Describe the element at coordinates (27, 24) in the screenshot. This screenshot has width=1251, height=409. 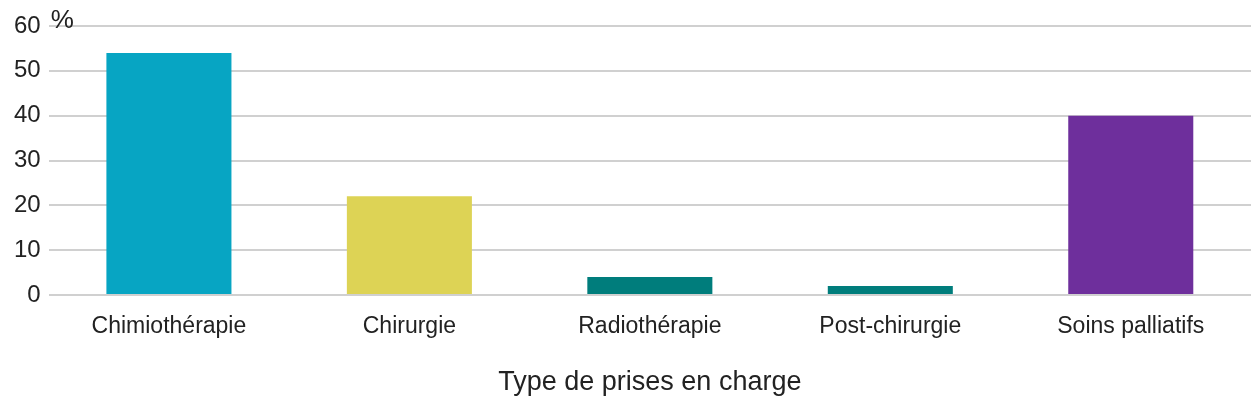
I see `y-tick-label: 60` at that location.